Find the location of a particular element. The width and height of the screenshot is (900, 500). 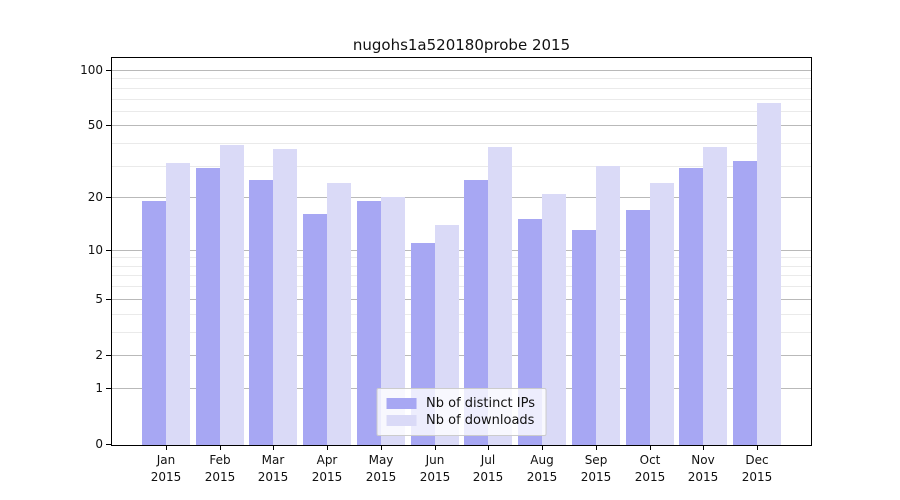

chart-title: nugohs1a520180probe 2015 is located at coordinates (461, 45).